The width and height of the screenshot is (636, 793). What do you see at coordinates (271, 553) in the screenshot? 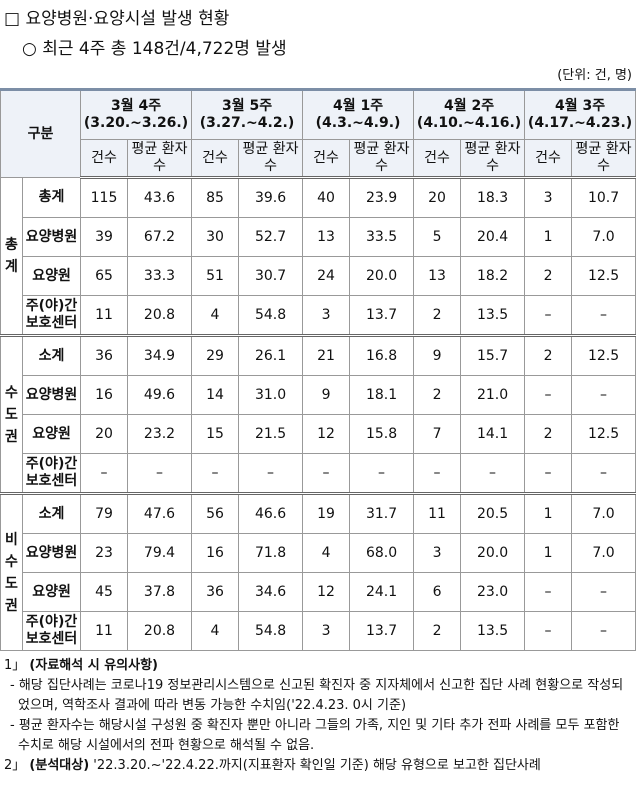
I see `cell: 71.8` at bounding box center [271, 553].